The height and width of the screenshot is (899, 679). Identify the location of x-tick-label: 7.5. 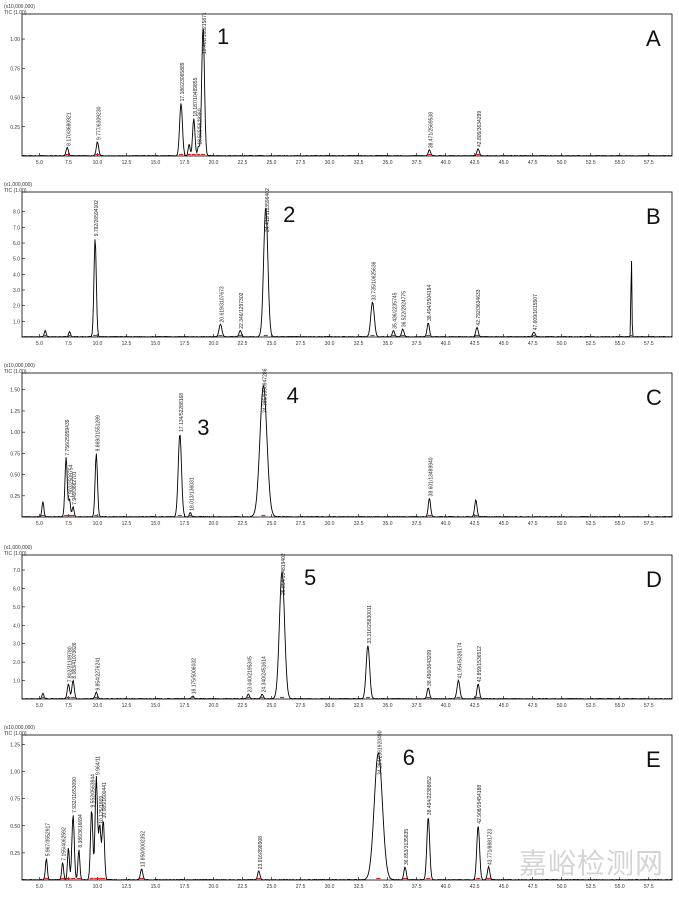
(68, 706).